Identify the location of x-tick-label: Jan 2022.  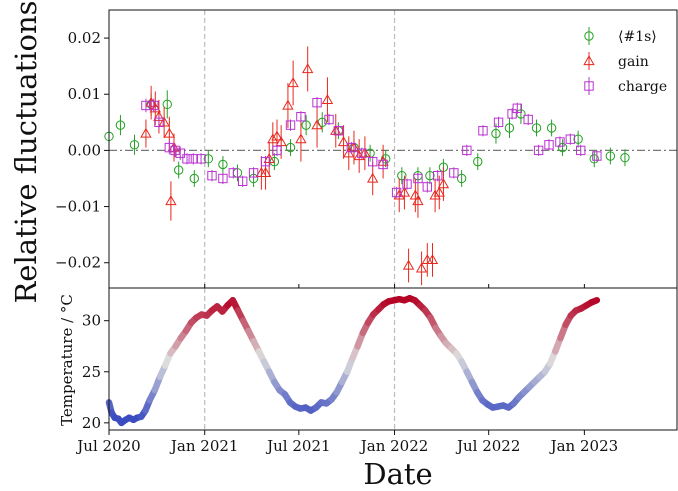
(394, 446).